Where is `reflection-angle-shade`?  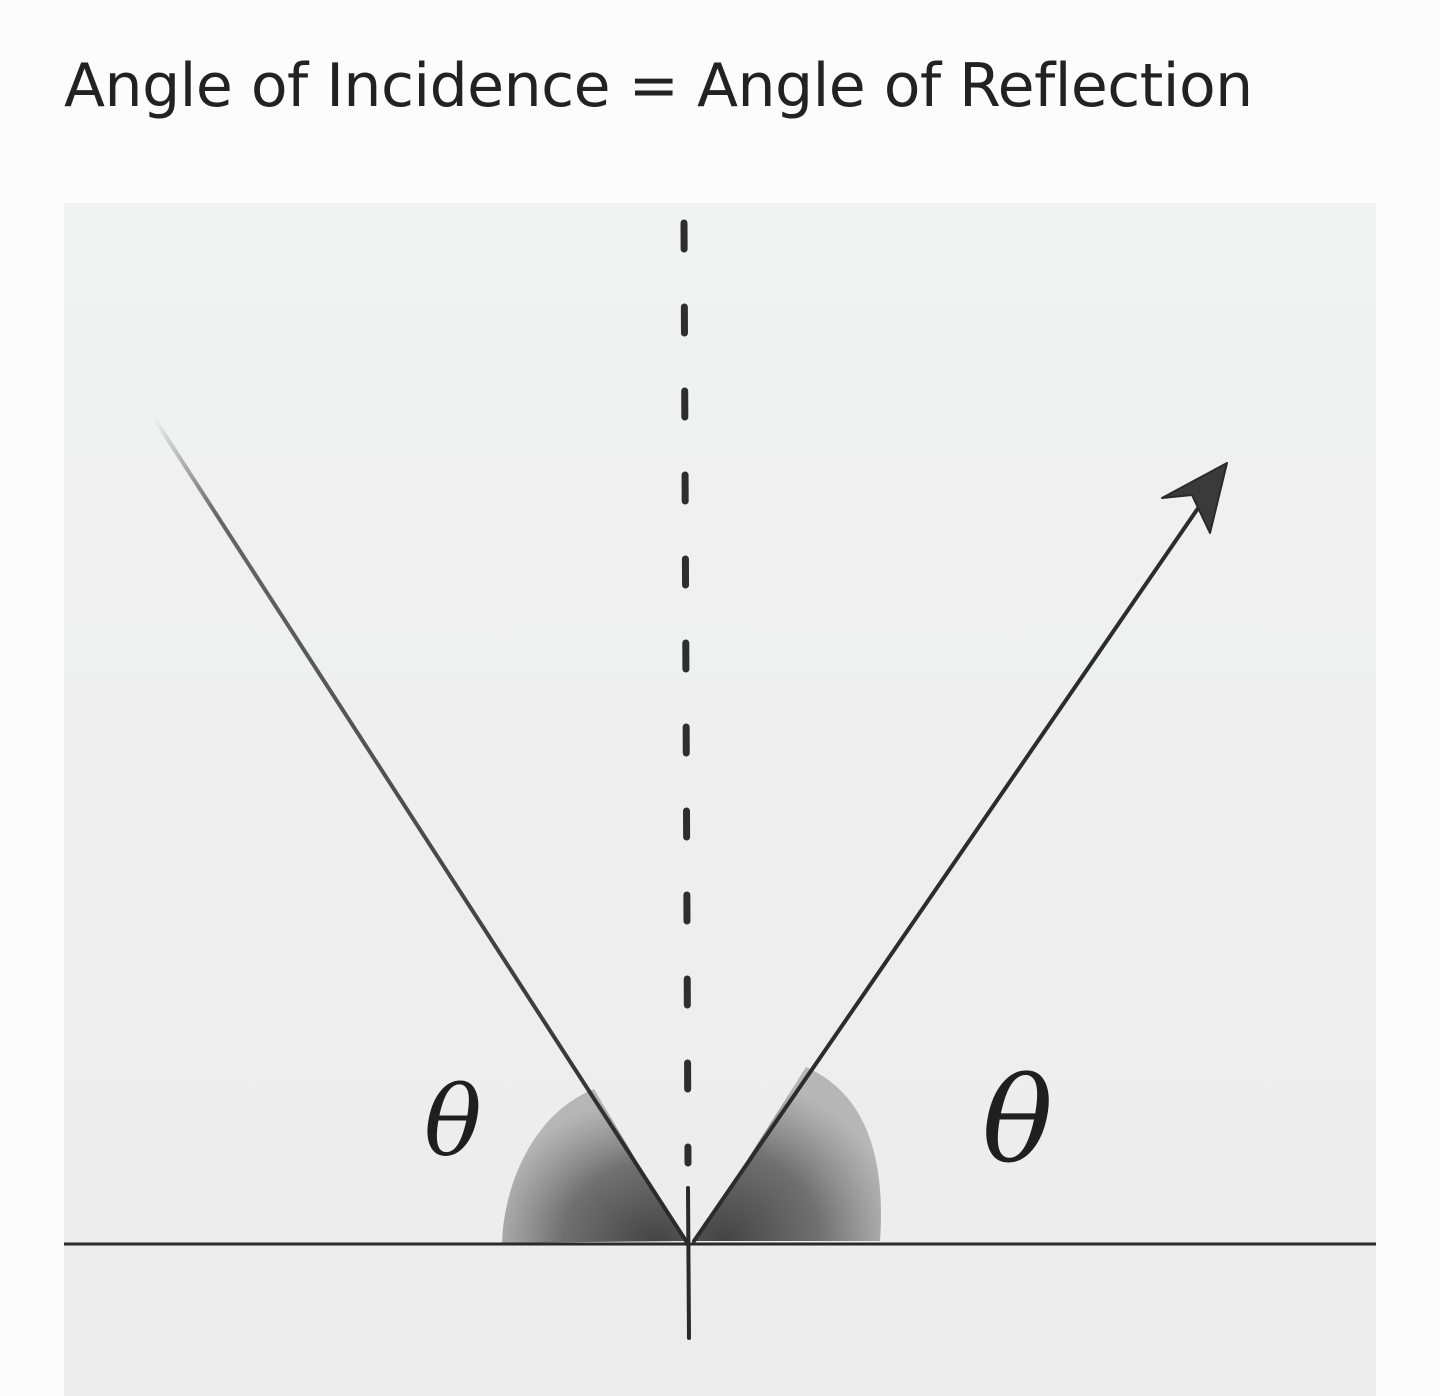
reflection-angle-shade is located at coordinates (788, 1154).